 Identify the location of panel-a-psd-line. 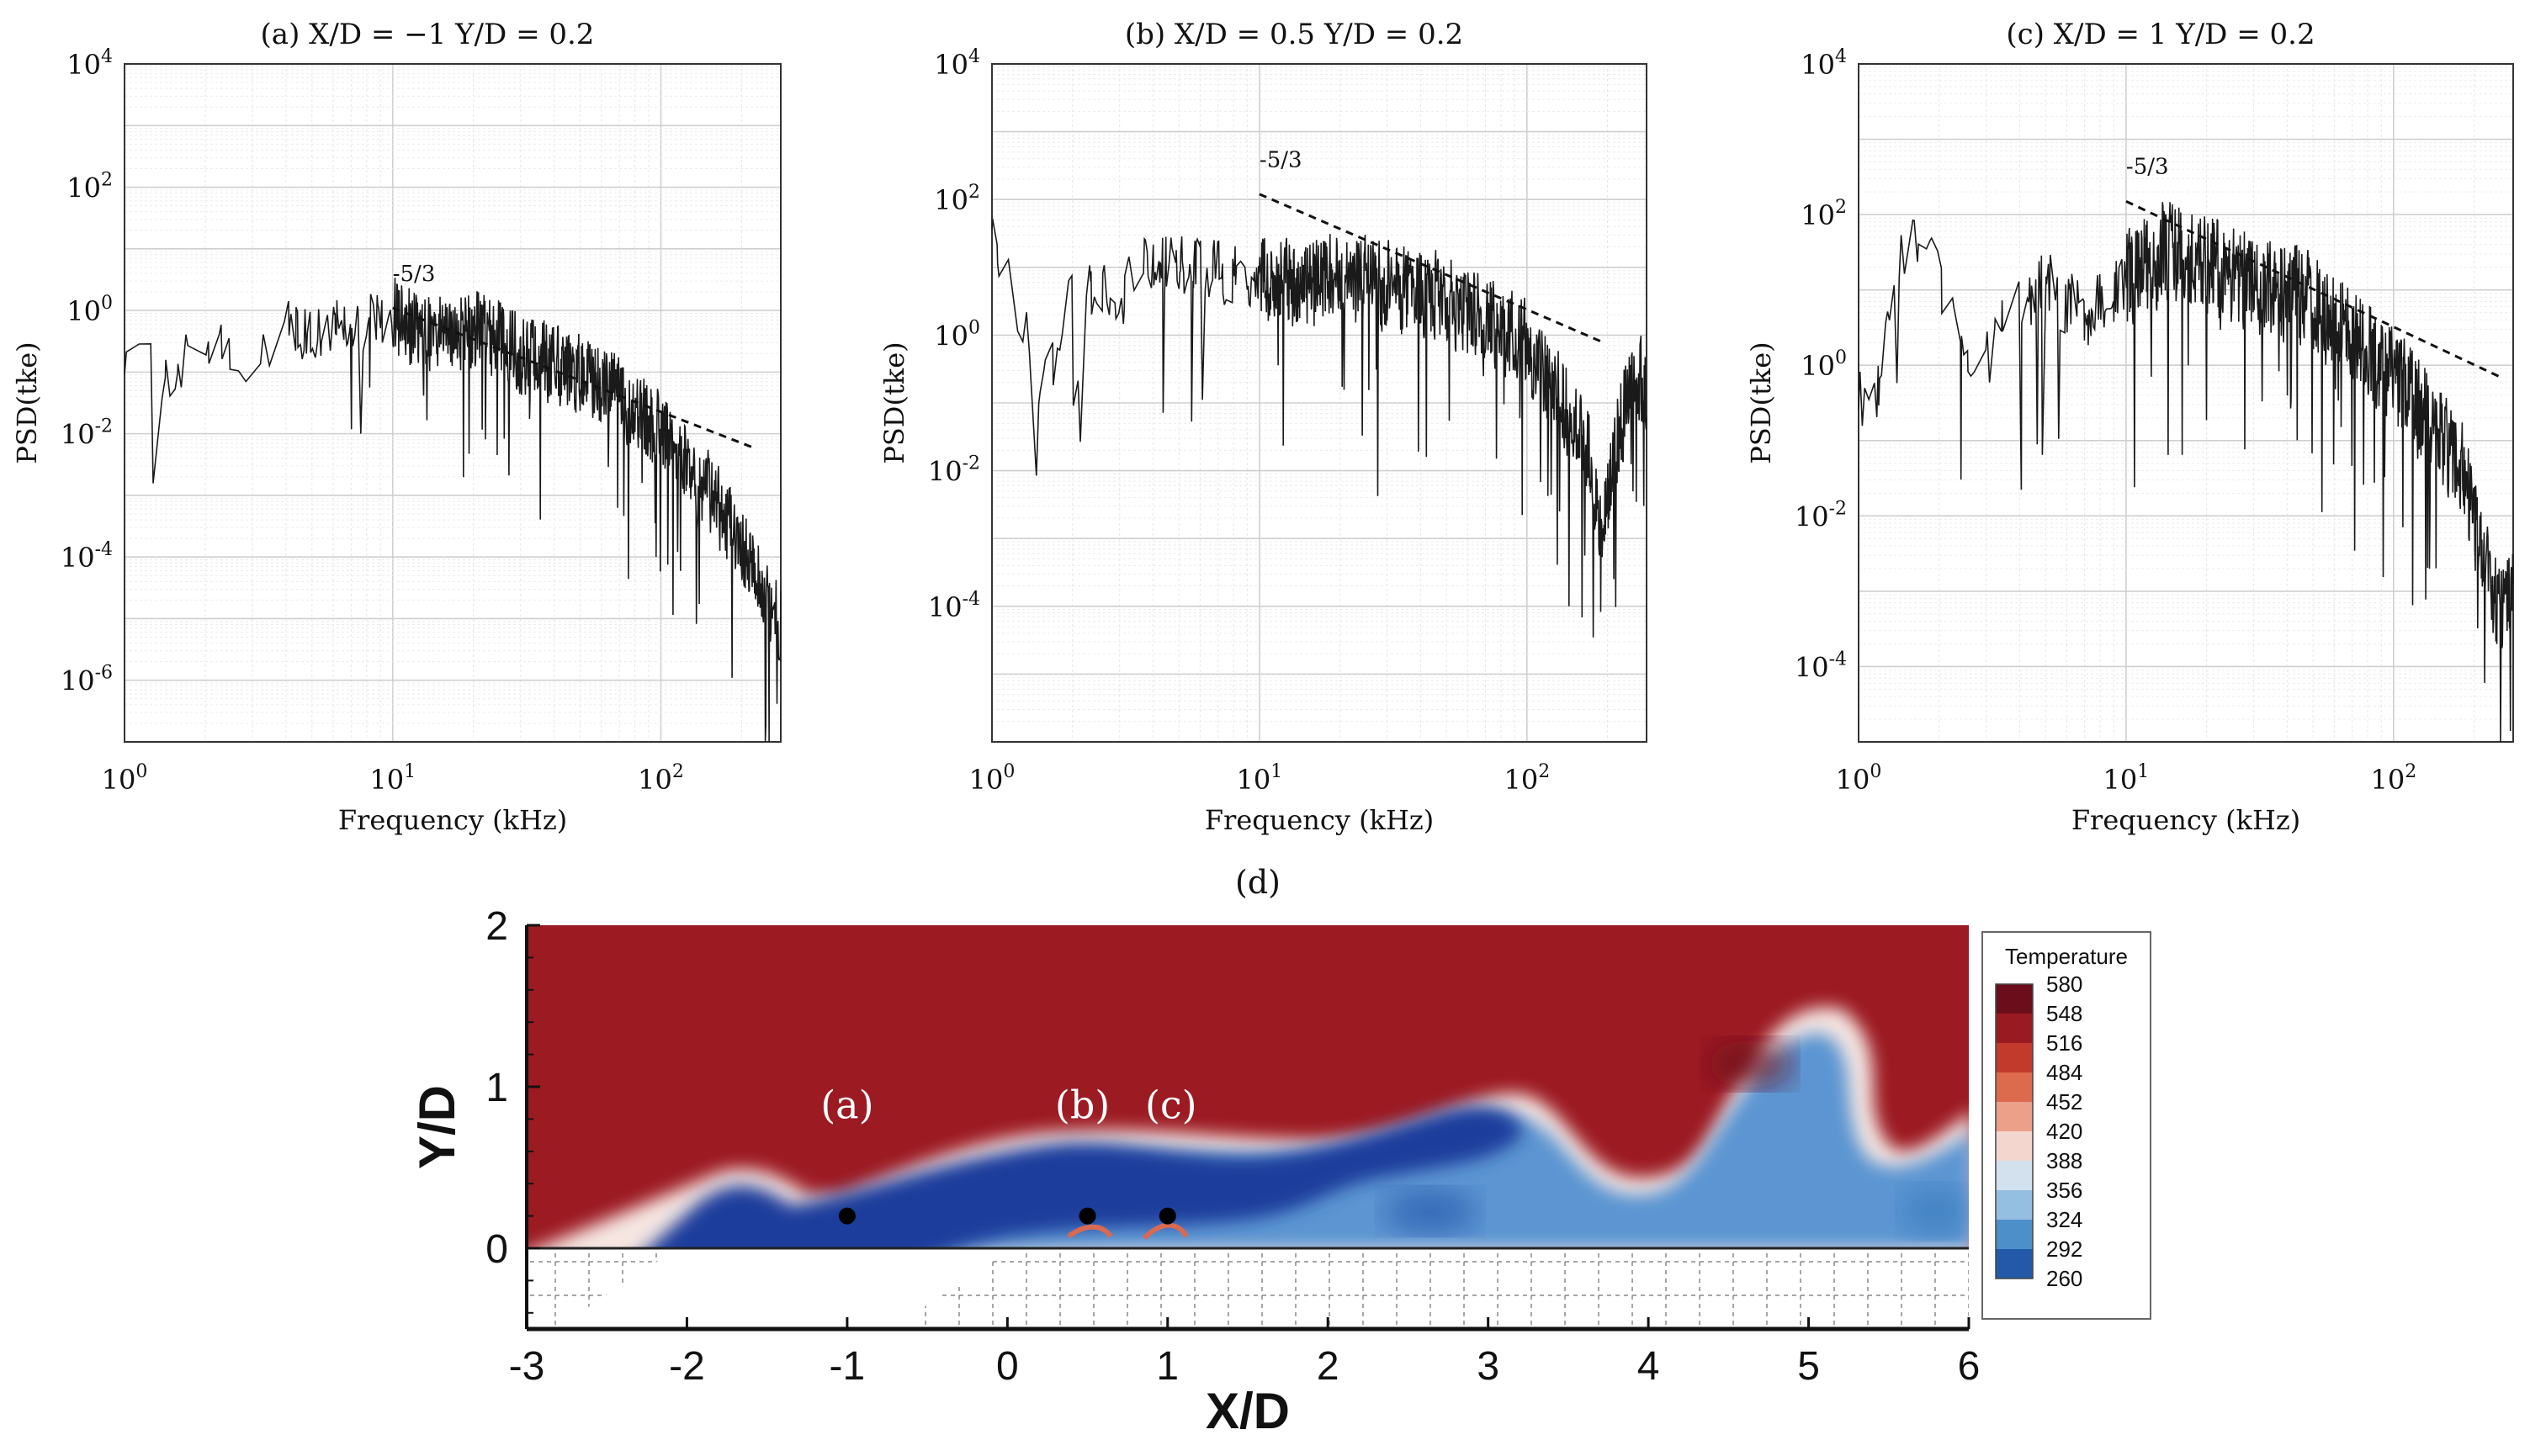
(453, 510).